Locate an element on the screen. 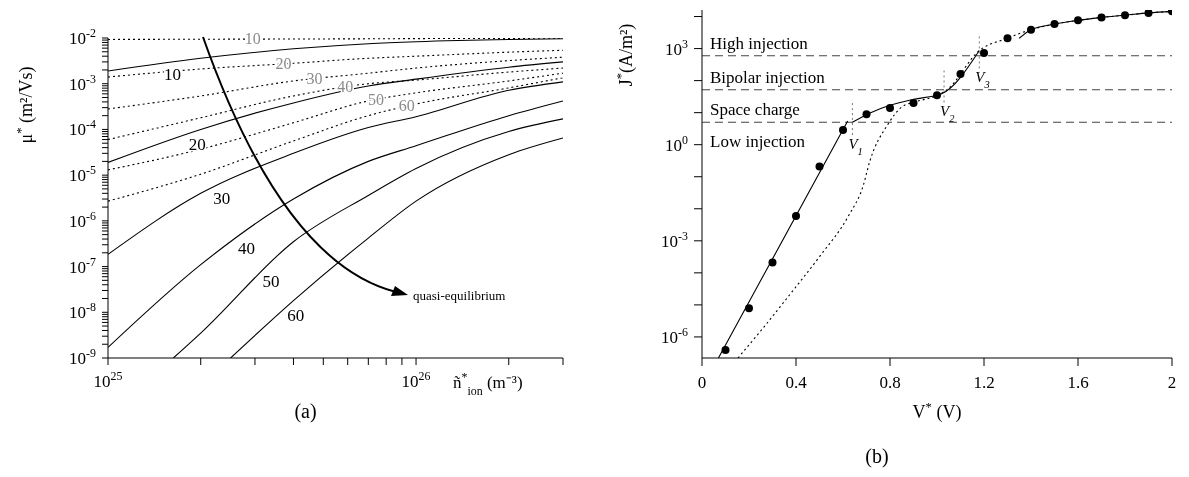 This screenshot has height=477, width=1189. ref-line-label: High injection is located at coordinates (759, 43).